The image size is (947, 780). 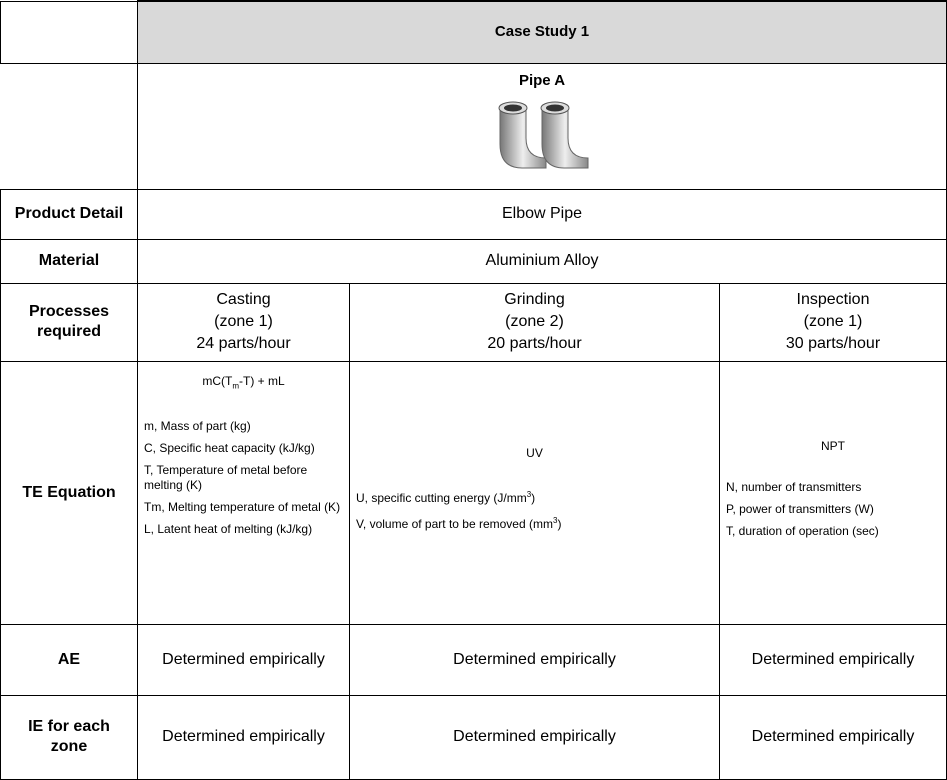 What do you see at coordinates (541, 32) in the screenshot?
I see `case-title: Case Study 1` at bounding box center [541, 32].